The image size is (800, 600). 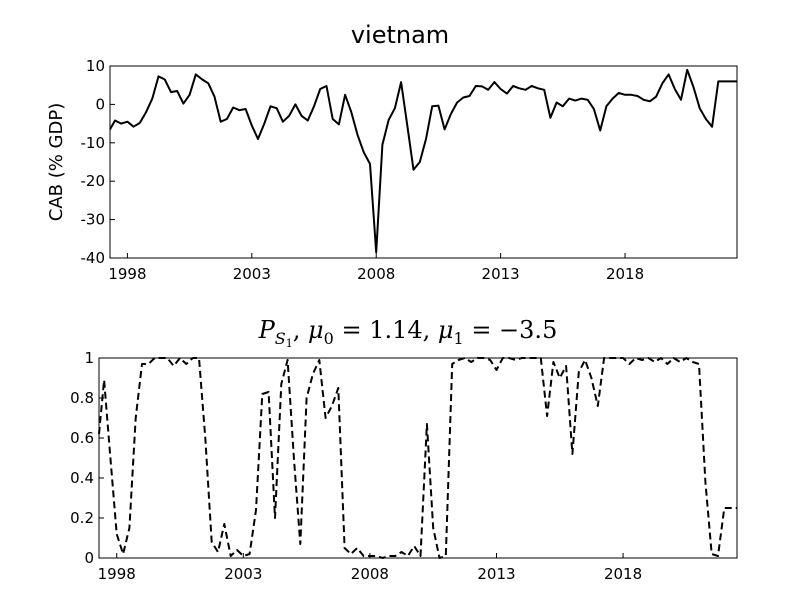 What do you see at coordinates (89, 558) in the screenshot?
I see `probability-ytick-label: 0` at bounding box center [89, 558].